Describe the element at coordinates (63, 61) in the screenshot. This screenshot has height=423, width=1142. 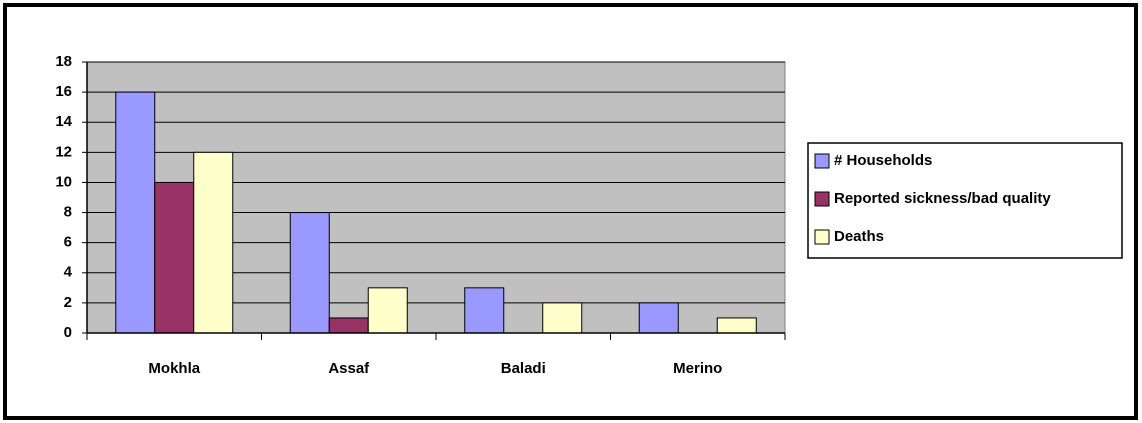
I see `y-tick-label: 18` at that location.